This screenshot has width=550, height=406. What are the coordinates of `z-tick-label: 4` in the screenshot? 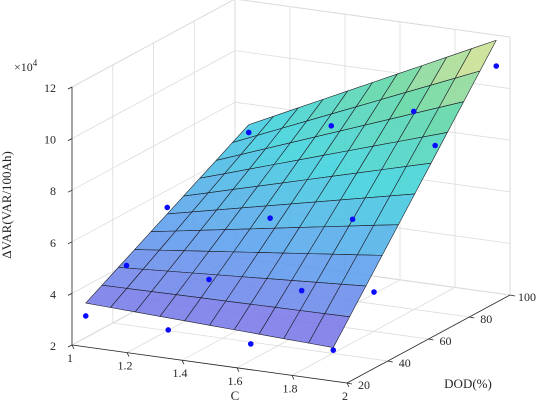 It's located at (53, 294).